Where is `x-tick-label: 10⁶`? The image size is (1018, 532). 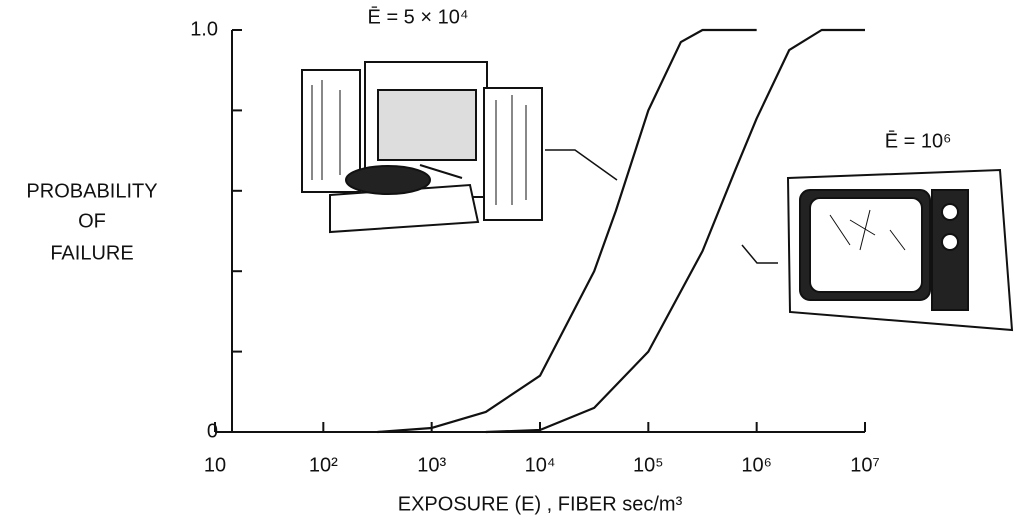
x-tick-label: 10⁶ is located at coordinates (756, 465).